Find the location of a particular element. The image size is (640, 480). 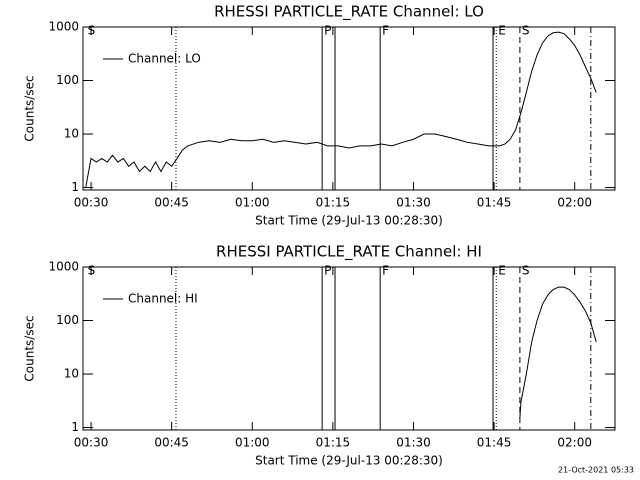

legend-label: Channel: LO is located at coordinates (164, 59).